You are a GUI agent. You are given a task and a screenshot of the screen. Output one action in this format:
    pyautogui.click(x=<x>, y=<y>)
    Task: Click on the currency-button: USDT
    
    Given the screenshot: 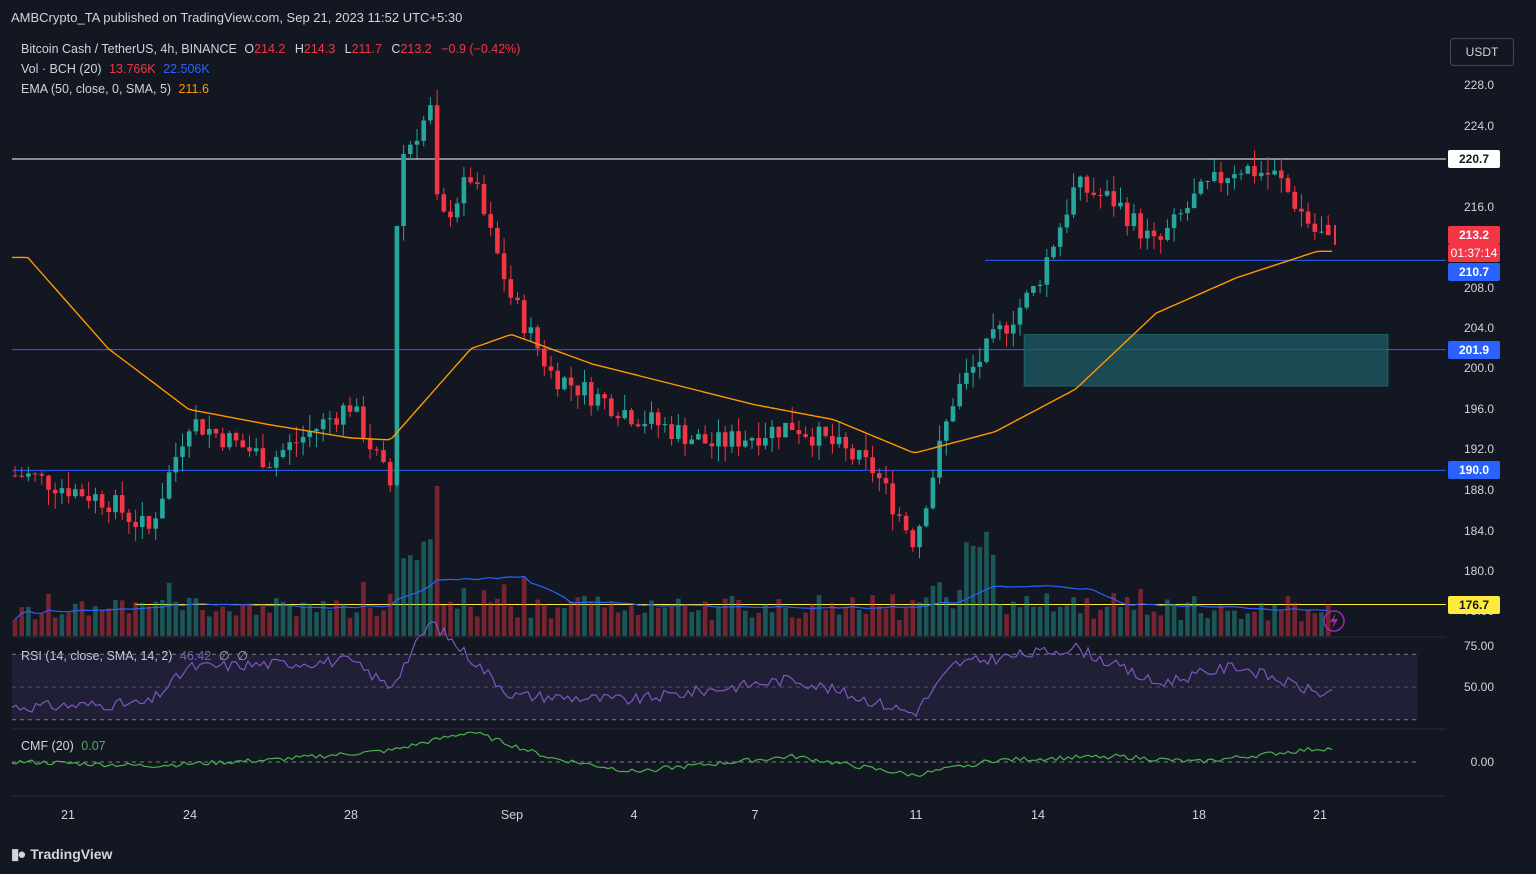 What is the action you would take?
    pyautogui.click(x=1482, y=52)
    